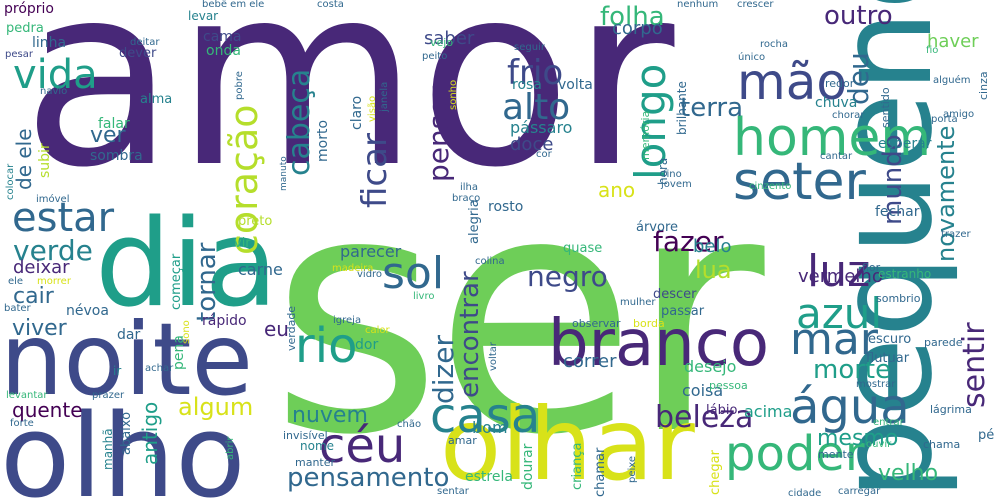 This screenshot has width=1000, height=500. What do you see at coordinates (645, 135) in the screenshot?
I see `word-memoria: memória` at bounding box center [645, 135].